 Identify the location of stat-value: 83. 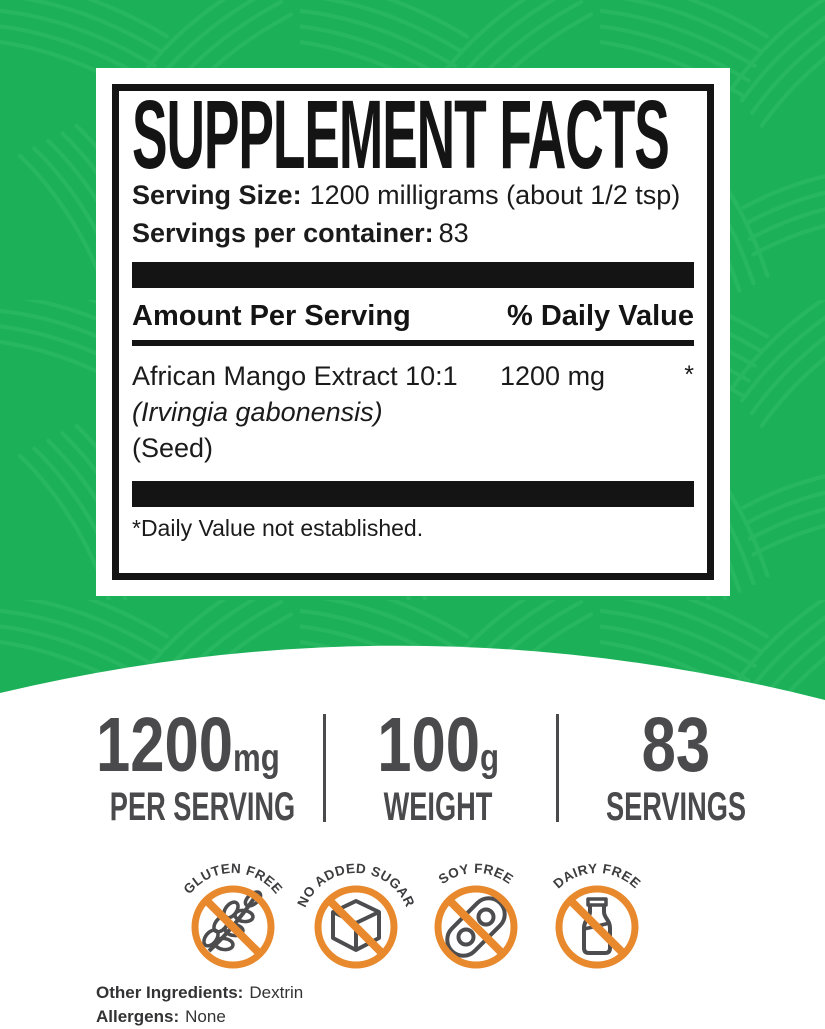
(676, 745).